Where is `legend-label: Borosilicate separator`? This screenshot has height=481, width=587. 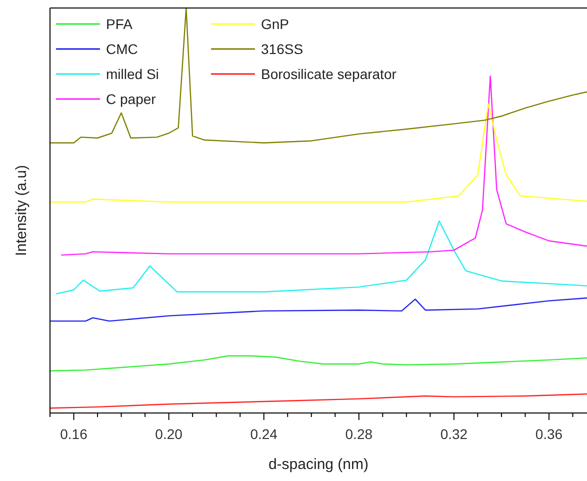
legend-label: Borosilicate separator is located at coordinates (329, 74).